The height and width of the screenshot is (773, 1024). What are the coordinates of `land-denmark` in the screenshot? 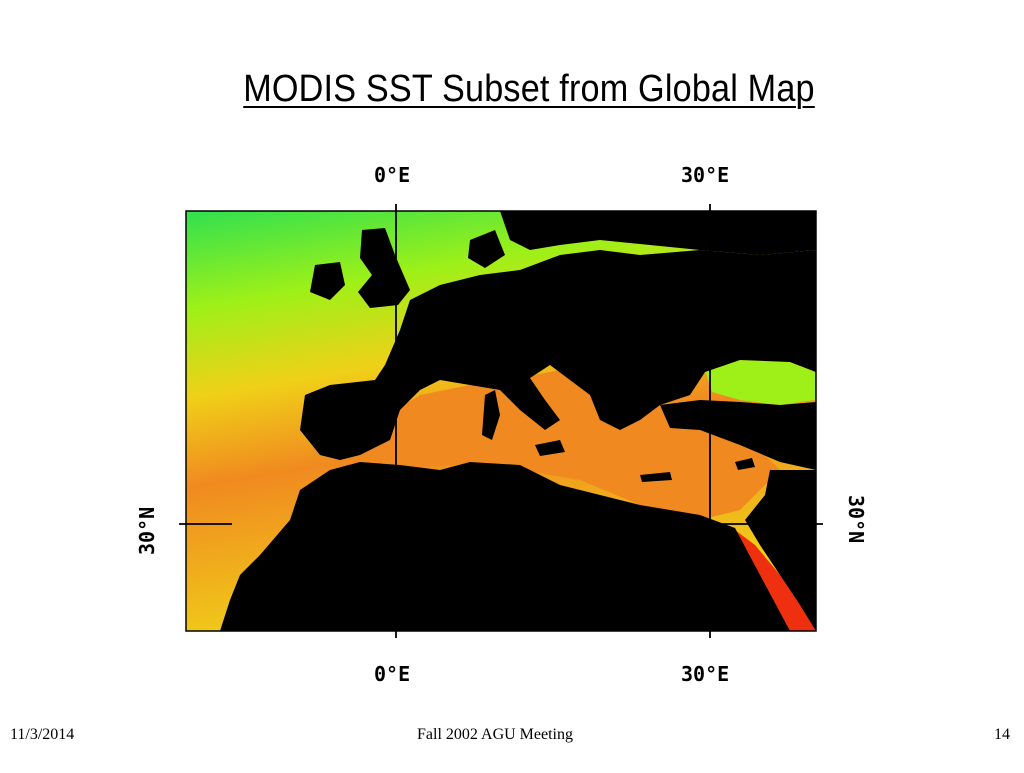 It's located at (486, 249).